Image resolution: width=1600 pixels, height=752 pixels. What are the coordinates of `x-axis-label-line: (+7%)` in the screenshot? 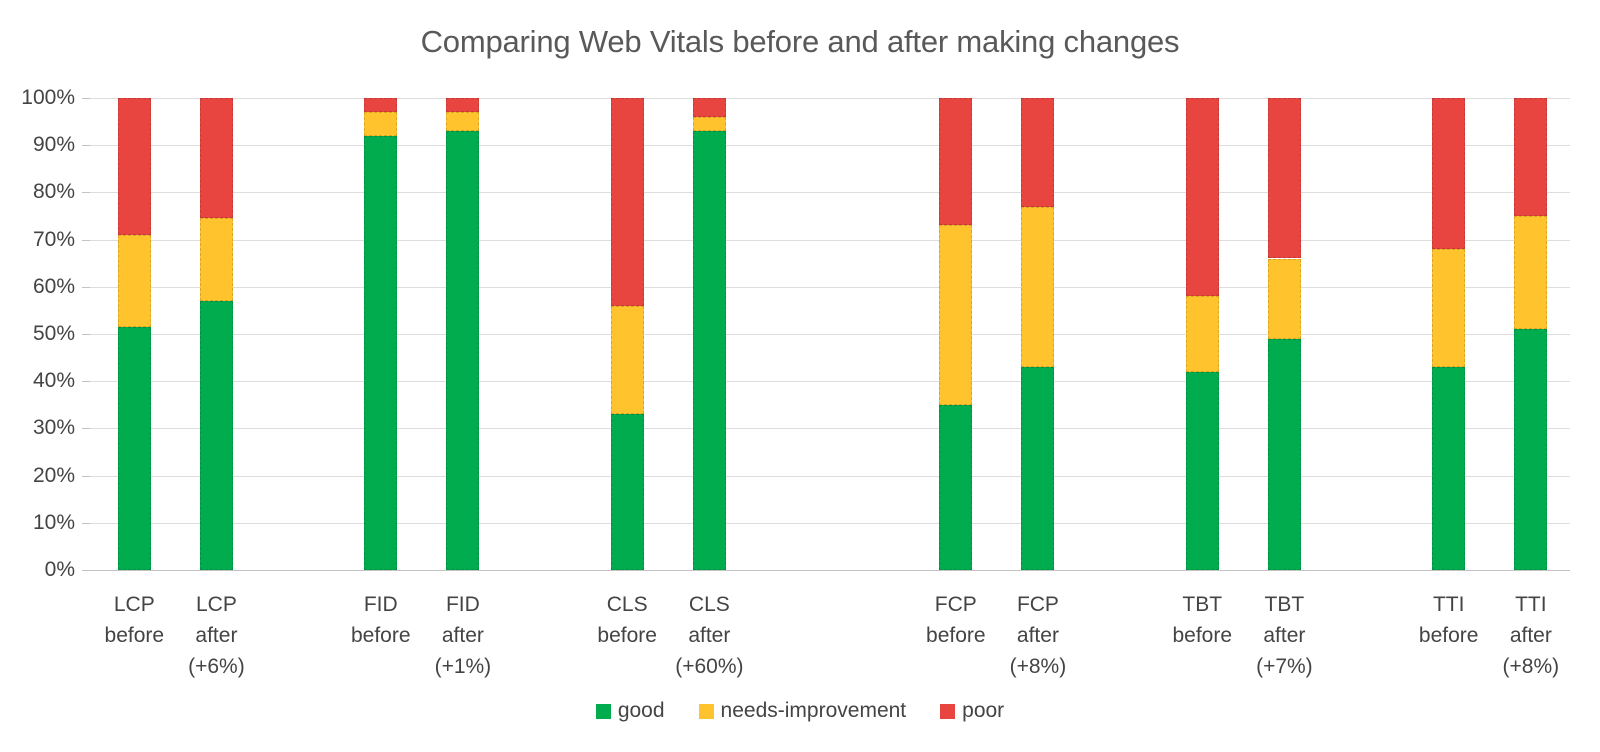 It's located at (1284, 666).